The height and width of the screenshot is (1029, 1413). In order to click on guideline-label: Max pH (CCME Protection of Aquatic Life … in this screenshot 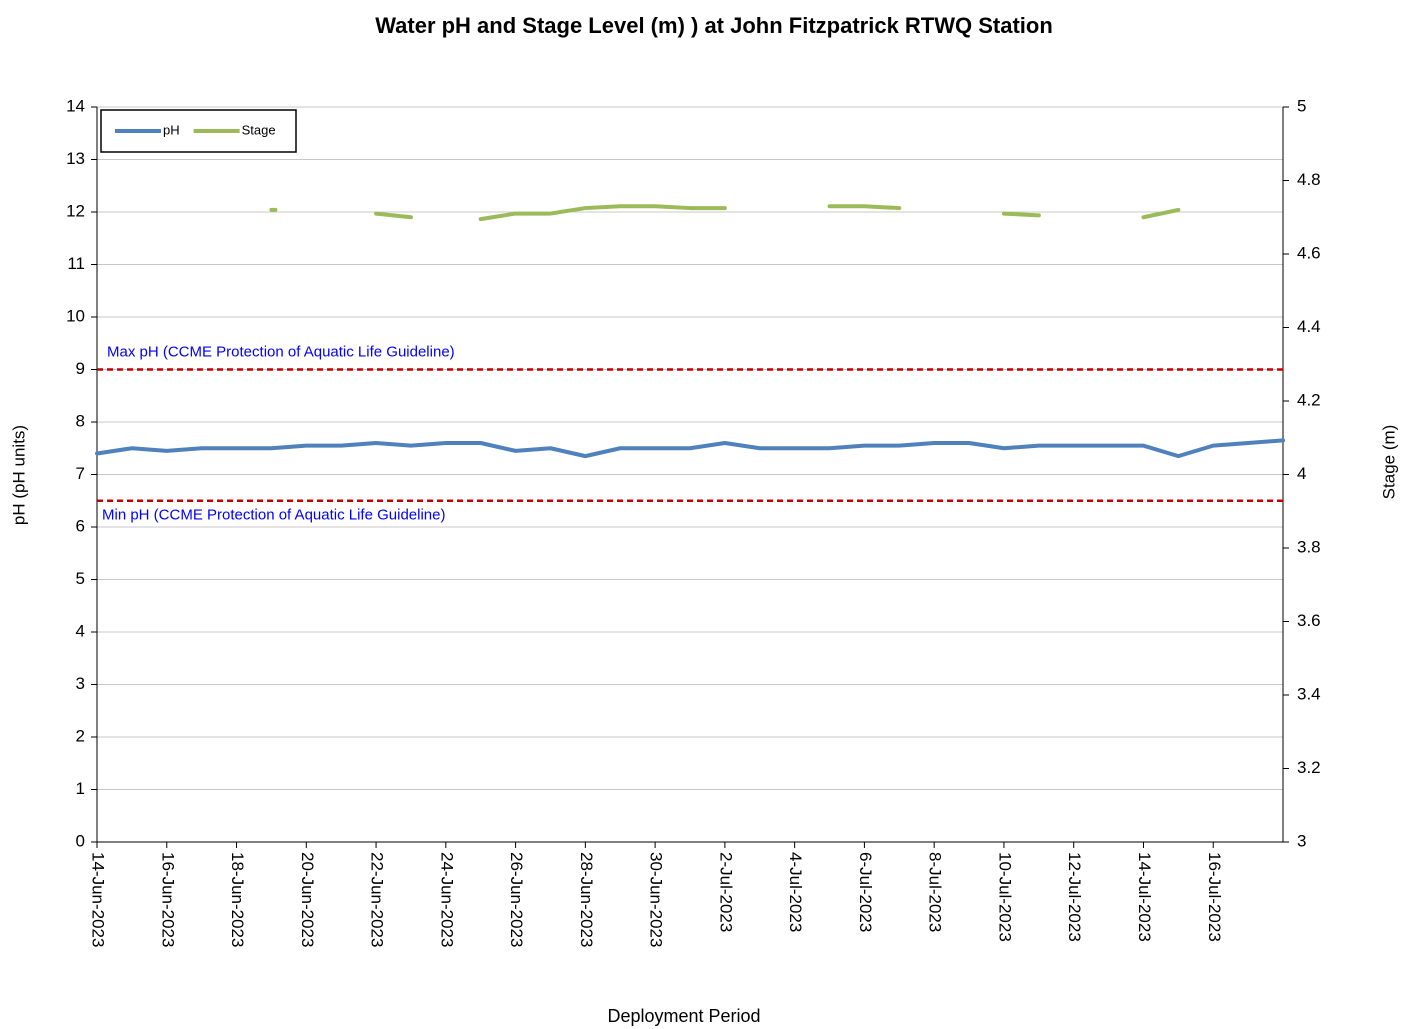, I will do `click(281, 351)`.